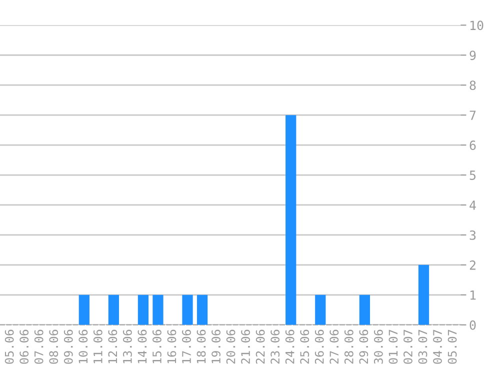 The image size is (498, 370). I want to click on y-tick-label: 5, so click(473, 175).